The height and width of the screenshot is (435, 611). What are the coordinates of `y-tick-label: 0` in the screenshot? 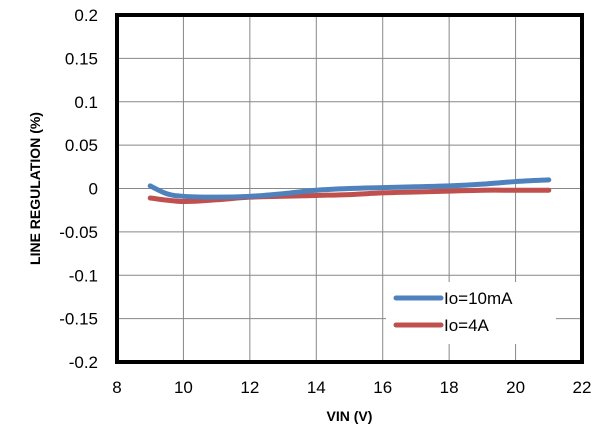 It's located at (93, 189).